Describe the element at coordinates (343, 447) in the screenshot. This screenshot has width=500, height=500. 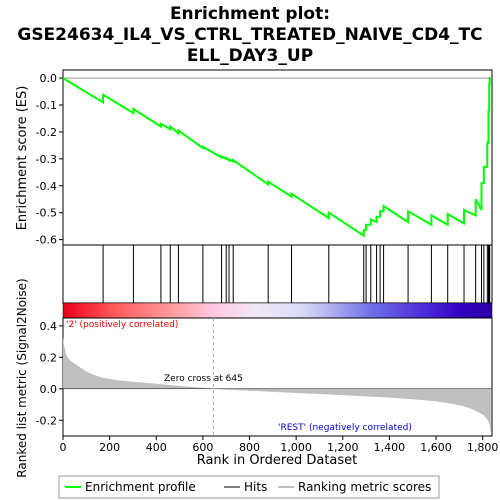
I see `x-tick-label: 1,200` at that location.